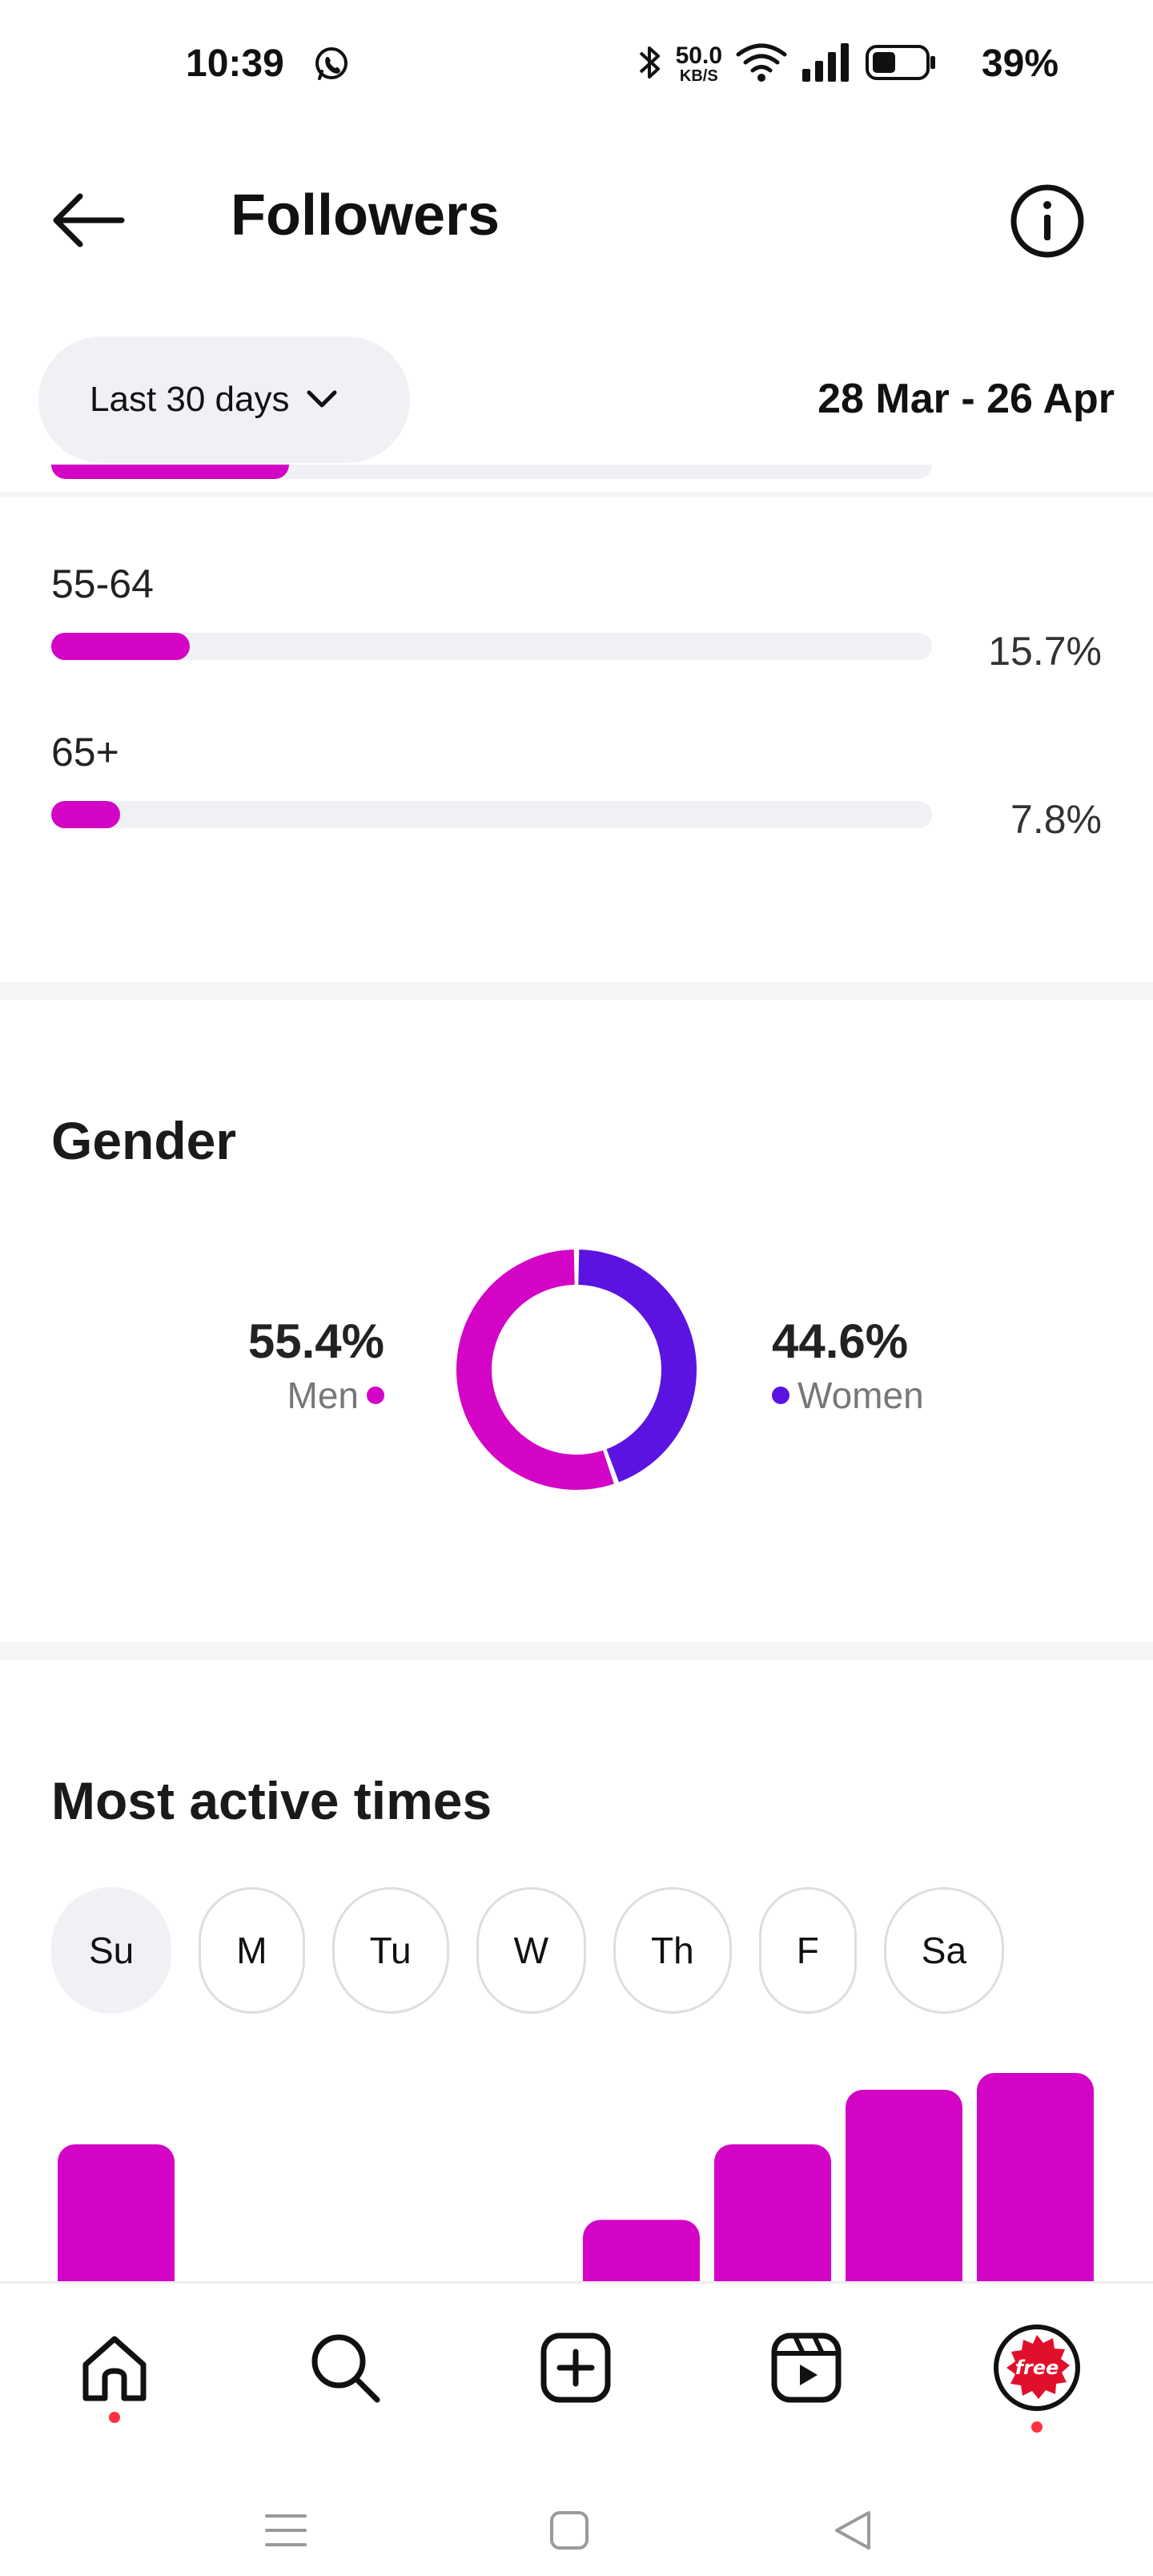 Image resolution: width=1153 pixels, height=2576 pixels. I want to click on date-range-text: 28 Mar - 26 Apr, so click(967, 399).